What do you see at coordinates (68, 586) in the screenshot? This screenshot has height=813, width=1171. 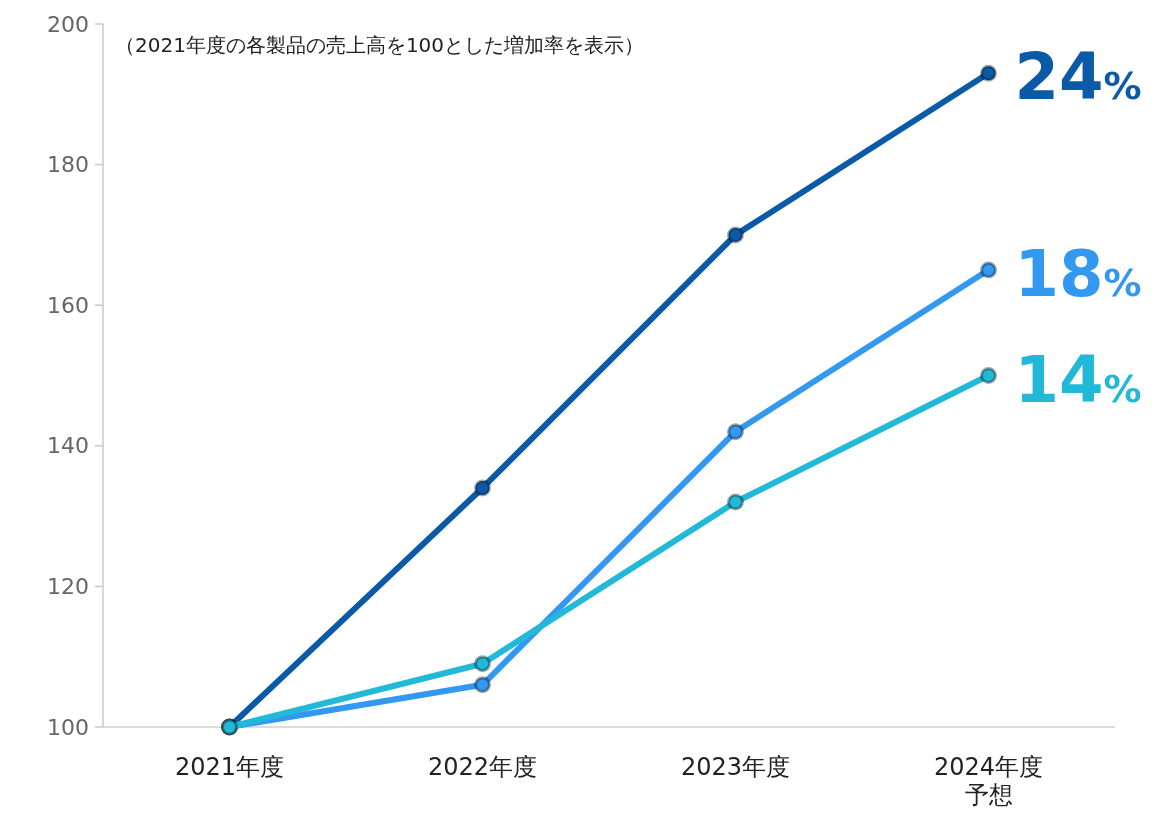 I see `y-tick-label: 120` at bounding box center [68, 586].